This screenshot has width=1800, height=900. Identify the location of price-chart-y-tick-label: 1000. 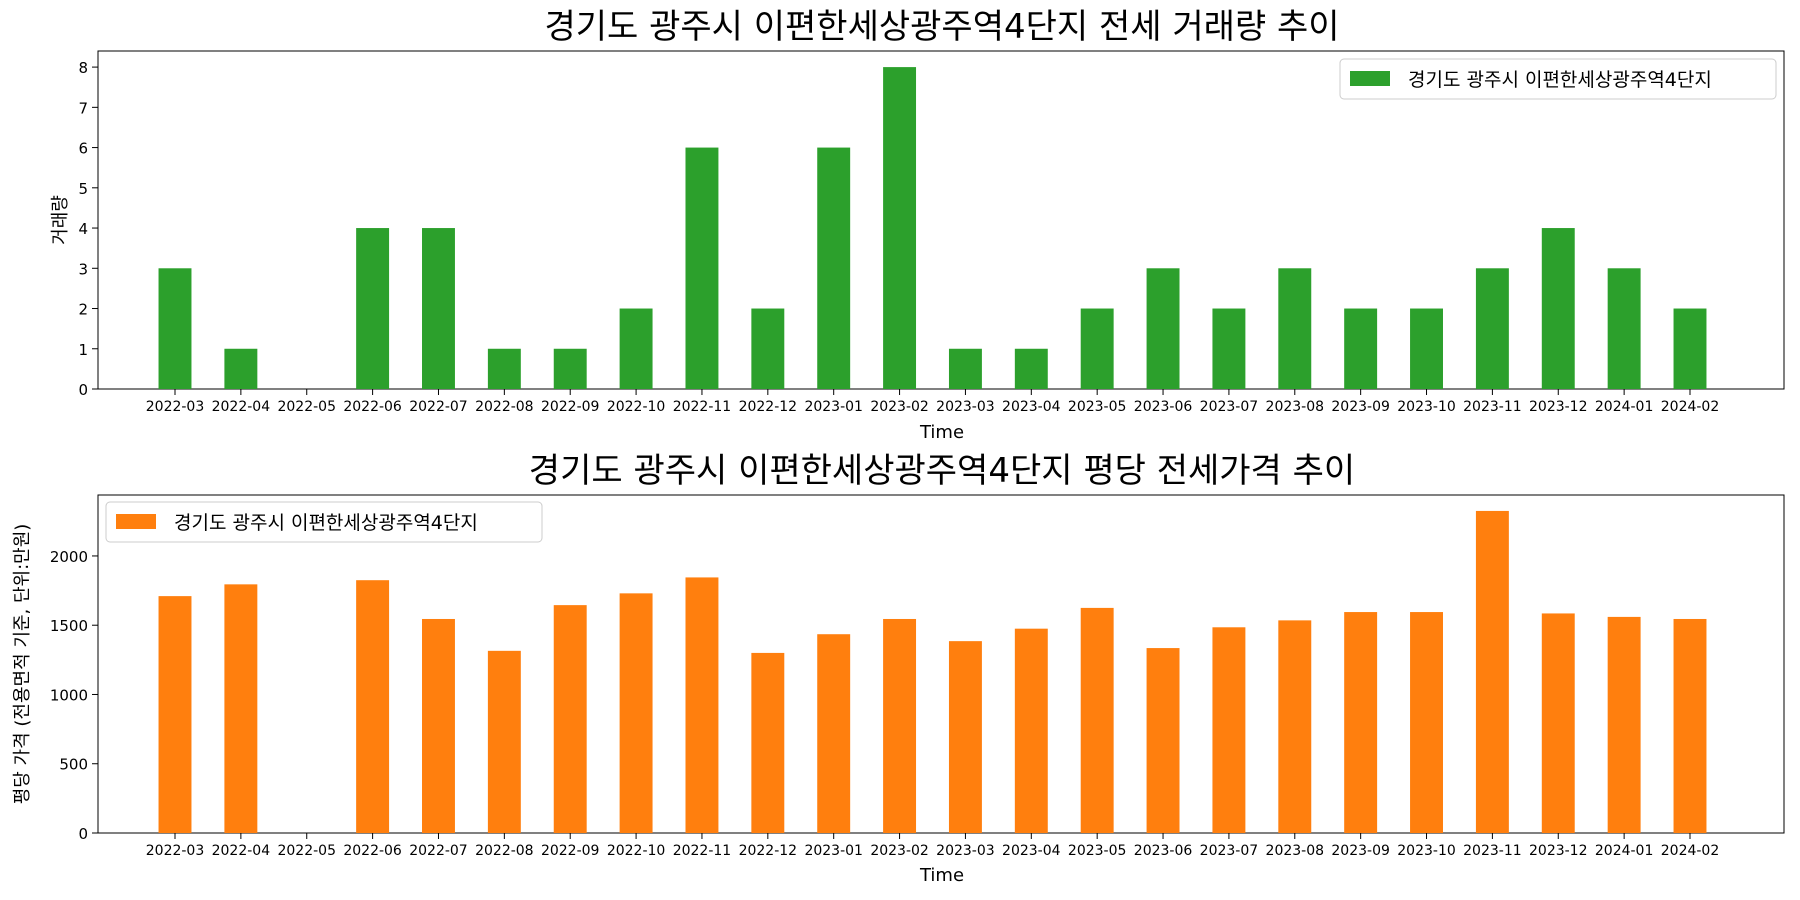
(69, 695).